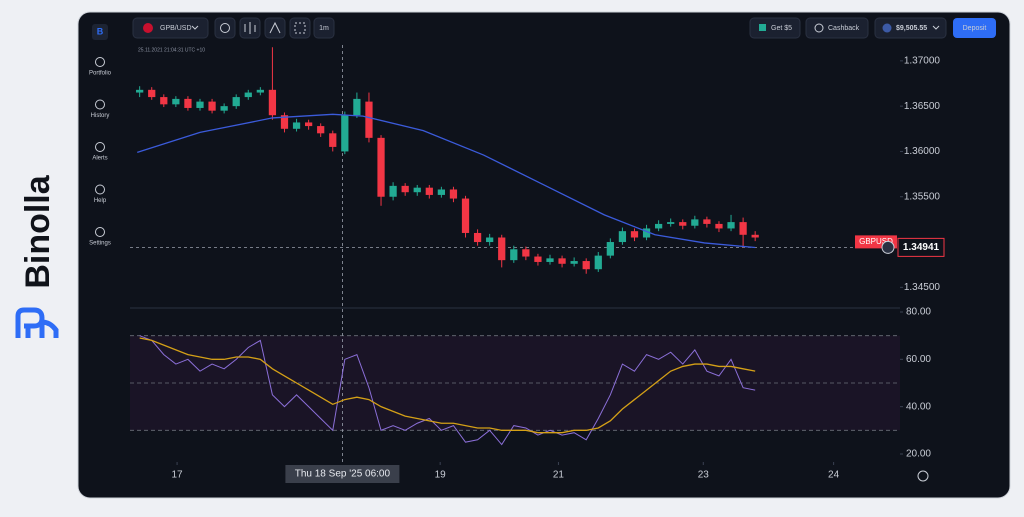  I want to click on rsi-tick-label: 40.00, so click(918, 406).